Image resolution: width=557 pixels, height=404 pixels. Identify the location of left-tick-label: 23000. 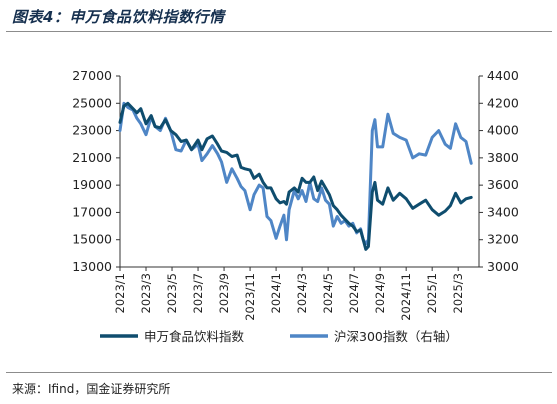
(92, 130).